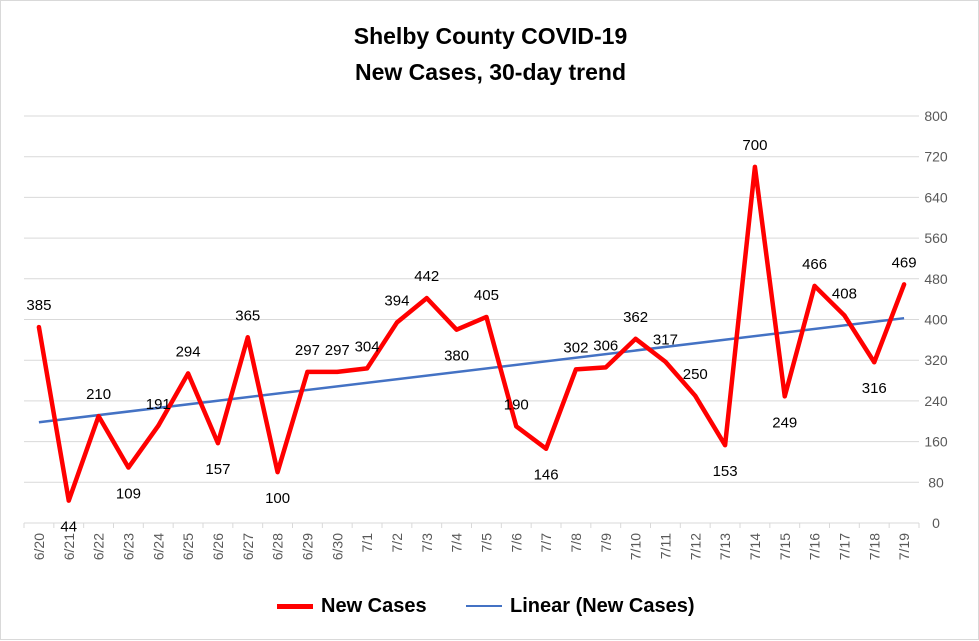 This screenshot has width=979, height=641. I want to click on y-tick-label: 560, so click(936, 238).